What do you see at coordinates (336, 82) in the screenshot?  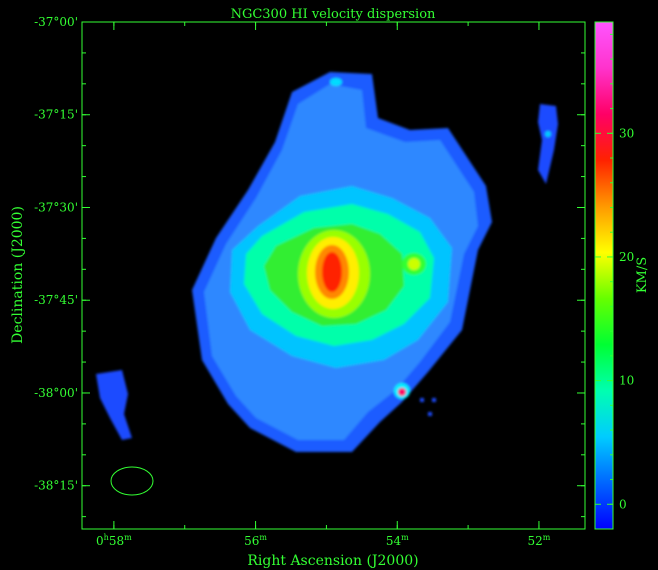 I see `top-feature` at bounding box center [336, 82].